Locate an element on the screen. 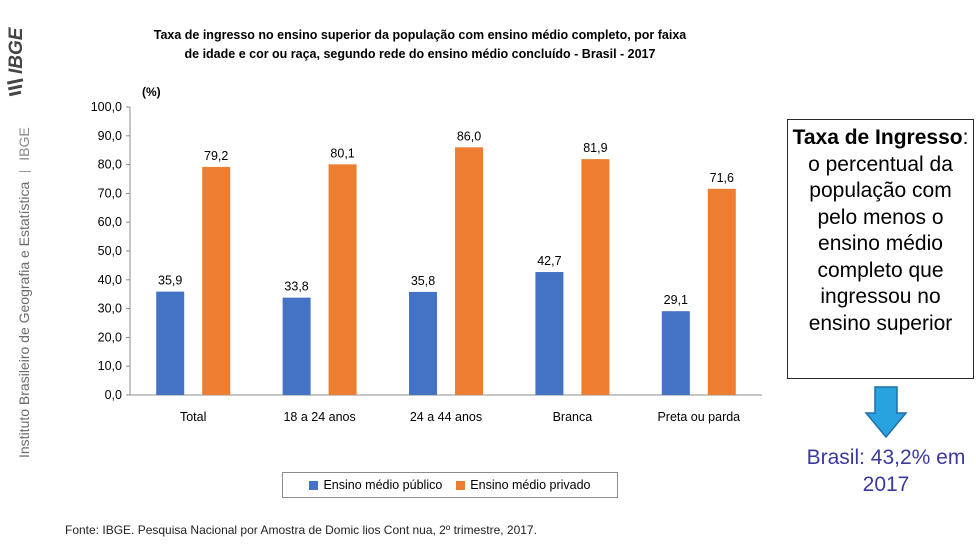 The height and width of the screenshot is (549, 976). legend-swatch-private is located at coordinates (461, 485).